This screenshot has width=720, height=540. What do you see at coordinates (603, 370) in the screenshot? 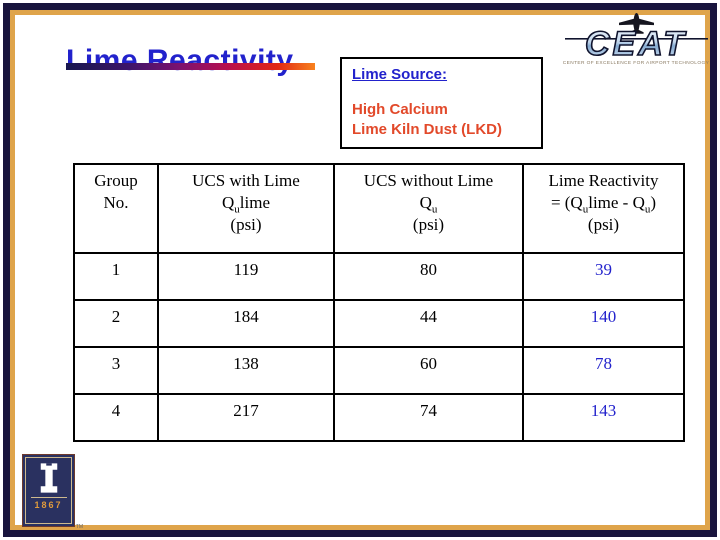
I see `lime-reactivity-cell: 78` at bounding box center [603, 370].